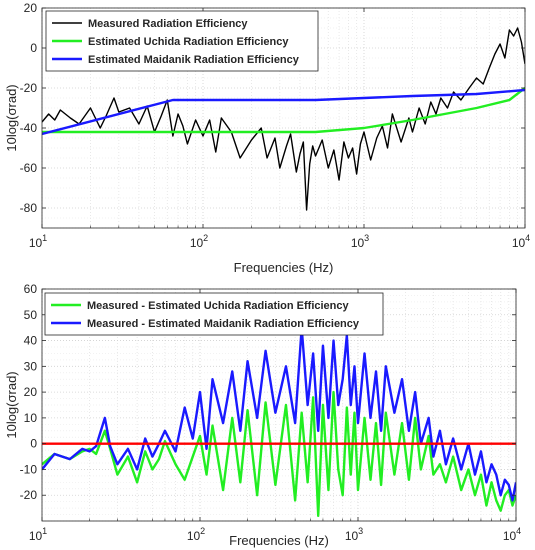 The image size is (535, 550). Describe the element at coordinates (31, 418) in the screenshot. I see `y-tick-label: 10` at that location.